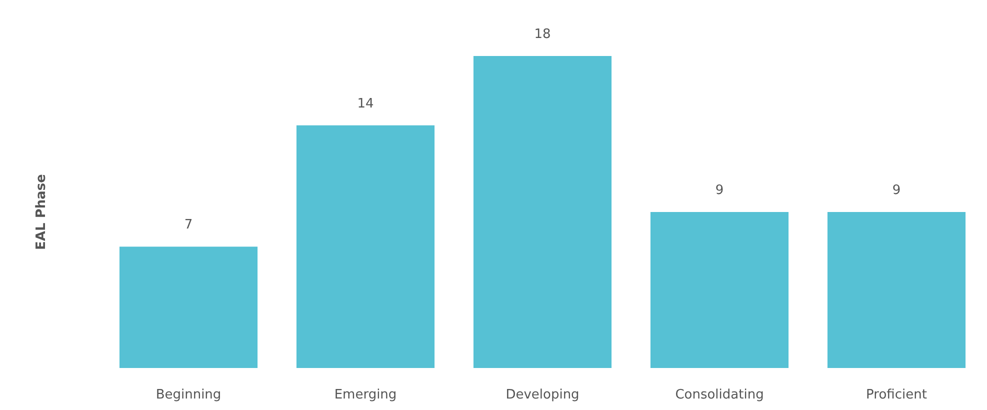 The width and height of the screenshot is (987, 410). I want to click on x-tick-label: Beginning, so click(189, 395).